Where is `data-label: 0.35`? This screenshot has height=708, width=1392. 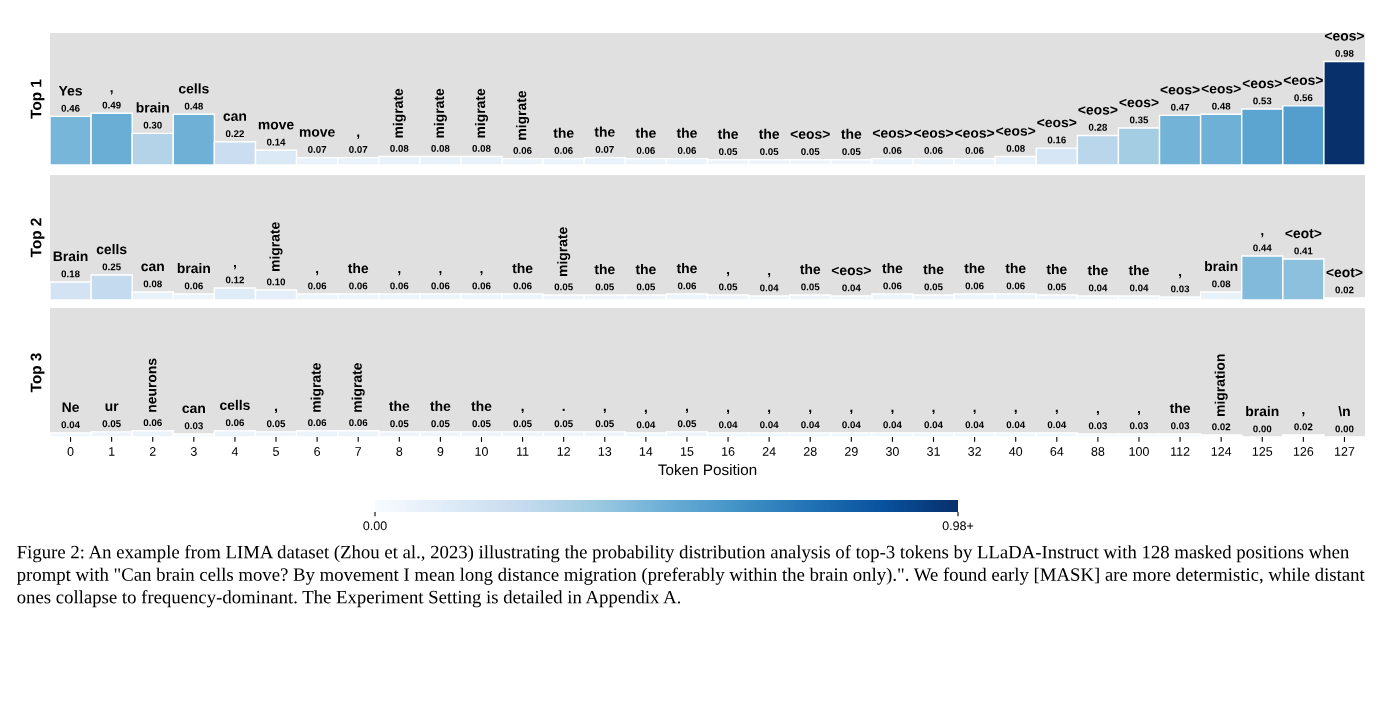
data-label: 0.35 is located at coordinates (1139, 120).